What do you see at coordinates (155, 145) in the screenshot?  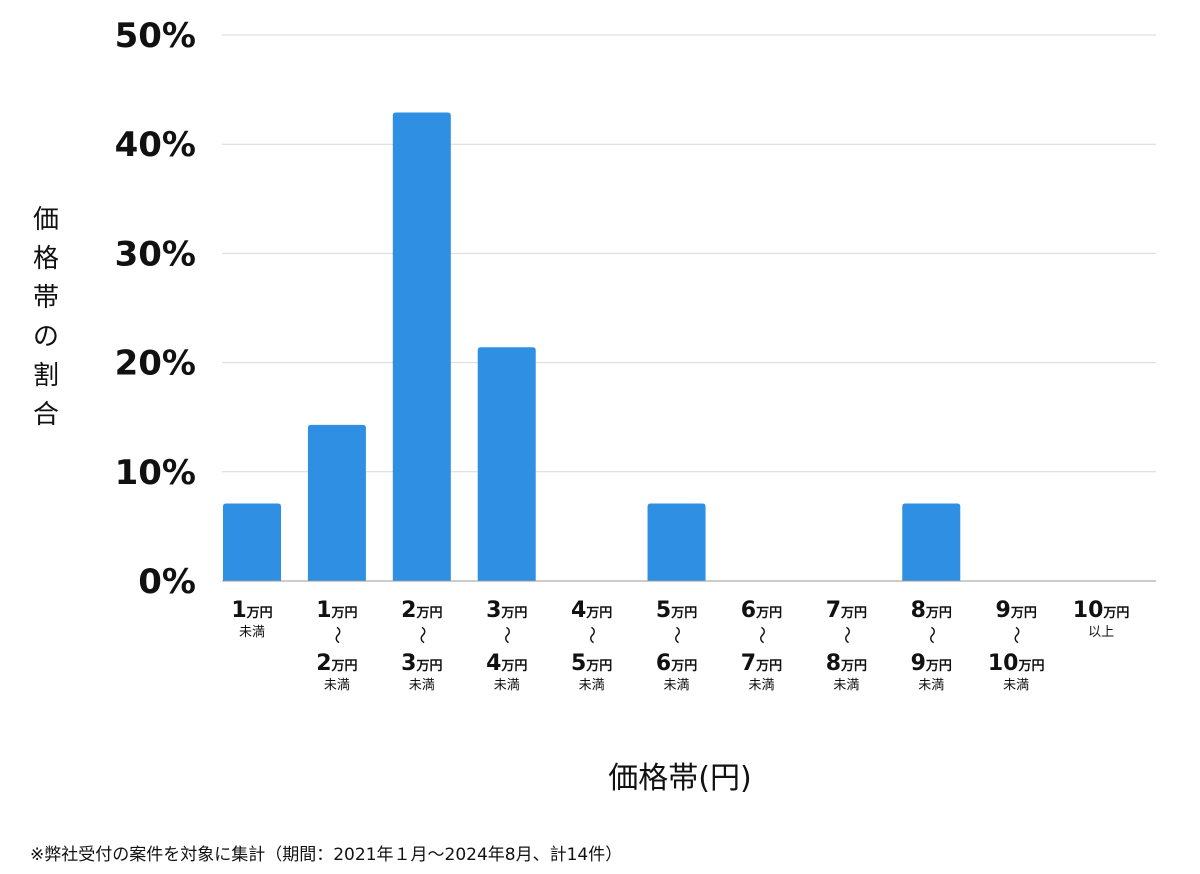 I see `y-tick-label: 40%` at bounding box center [155, 145].